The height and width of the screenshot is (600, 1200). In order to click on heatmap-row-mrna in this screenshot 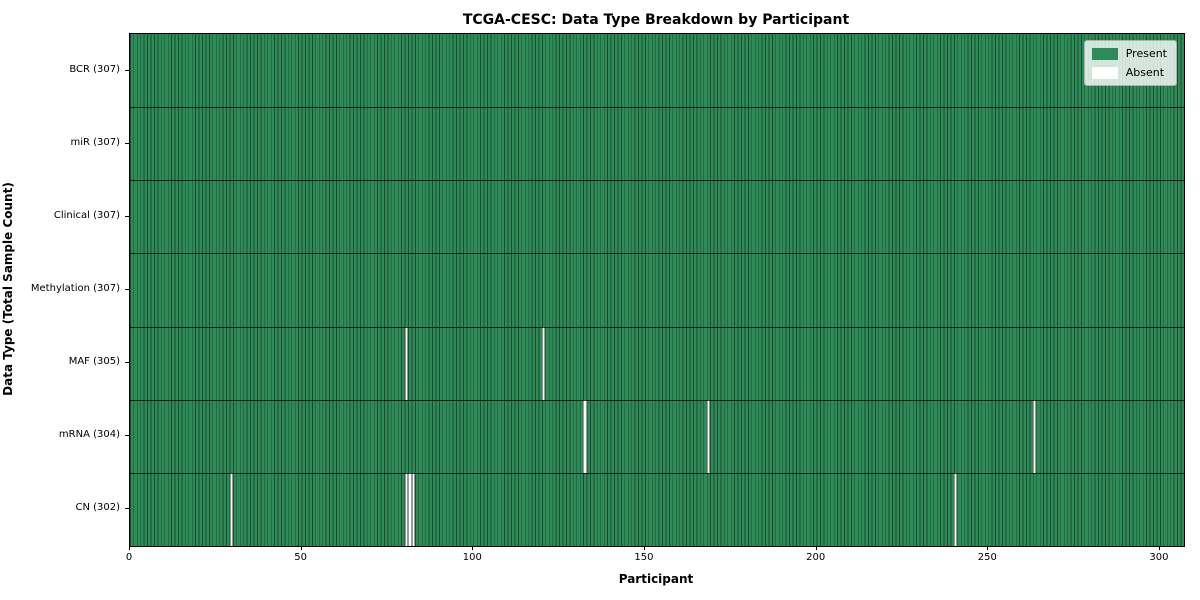, I will do `click(657, 436)`.